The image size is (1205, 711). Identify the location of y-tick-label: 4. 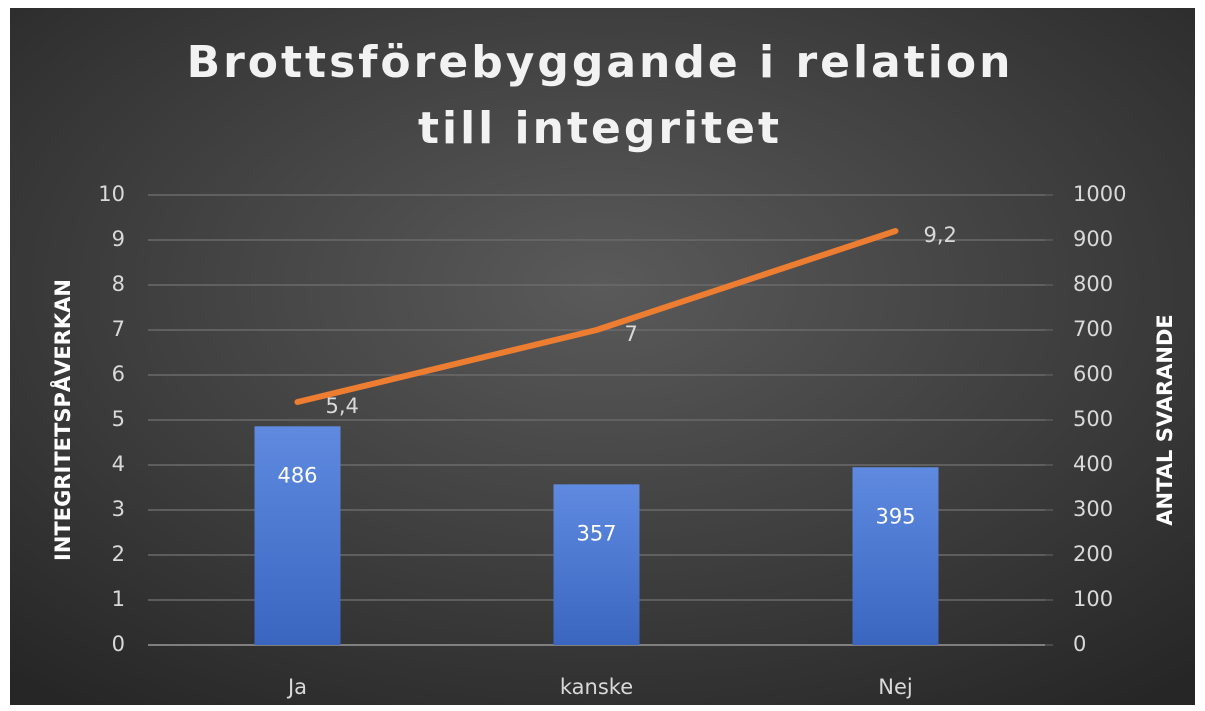
(118, 464).